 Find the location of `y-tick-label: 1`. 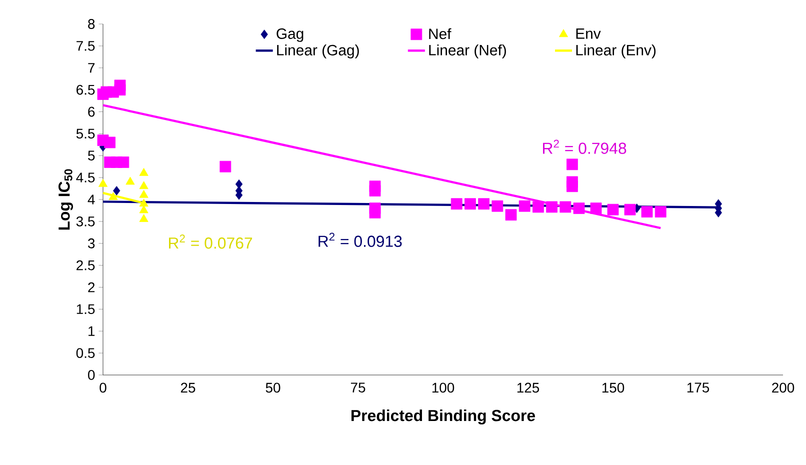

y-tick-label: 1 is located at coordinates (91, 331).